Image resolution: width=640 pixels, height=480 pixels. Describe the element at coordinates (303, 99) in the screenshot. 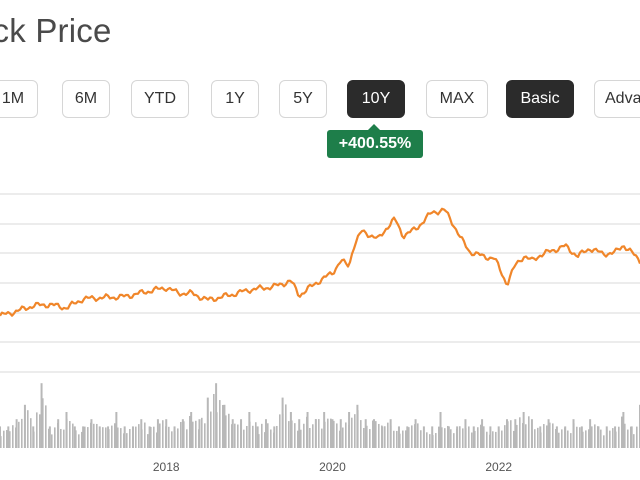

I see `range-button-5y: 5Y` at that location.